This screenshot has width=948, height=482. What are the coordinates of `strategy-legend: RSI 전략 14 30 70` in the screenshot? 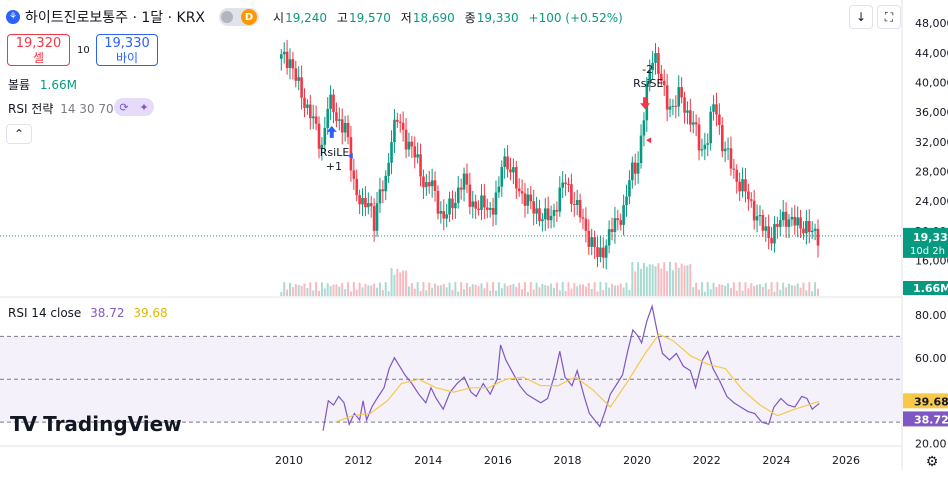 It's located at (61, 108).